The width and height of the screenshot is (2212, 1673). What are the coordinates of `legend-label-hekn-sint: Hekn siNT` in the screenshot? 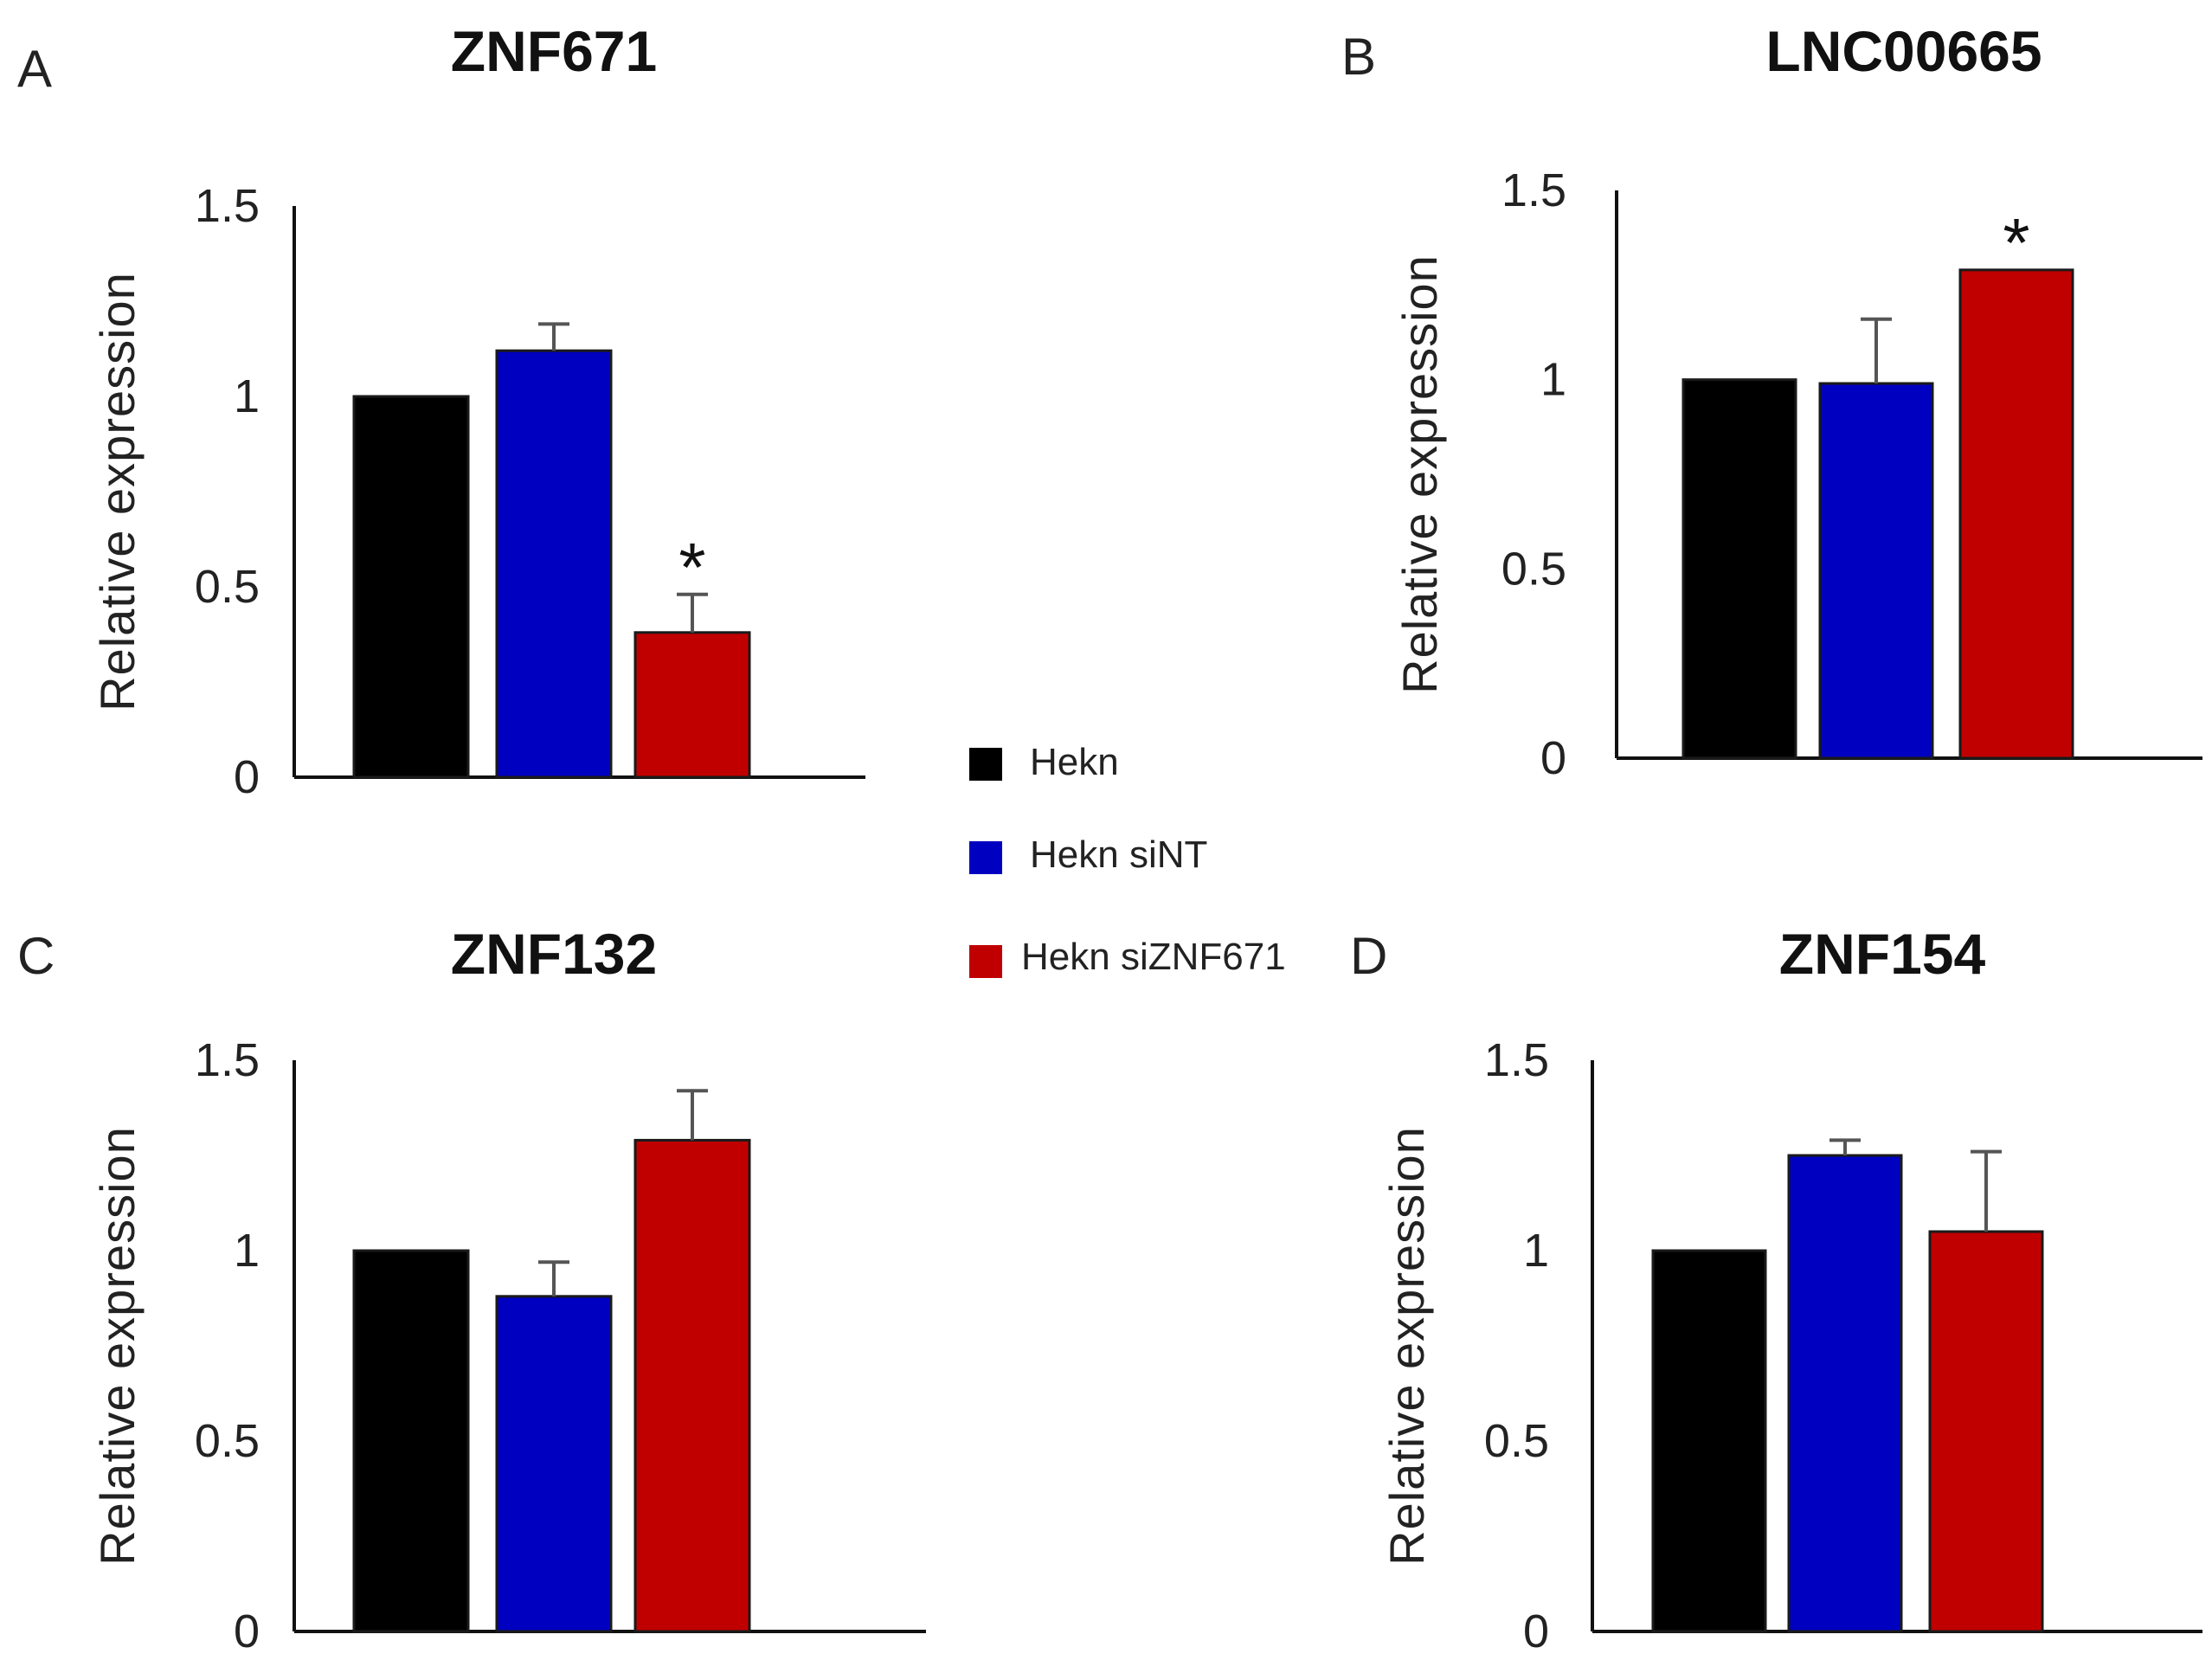 It's located at (1118, 854).